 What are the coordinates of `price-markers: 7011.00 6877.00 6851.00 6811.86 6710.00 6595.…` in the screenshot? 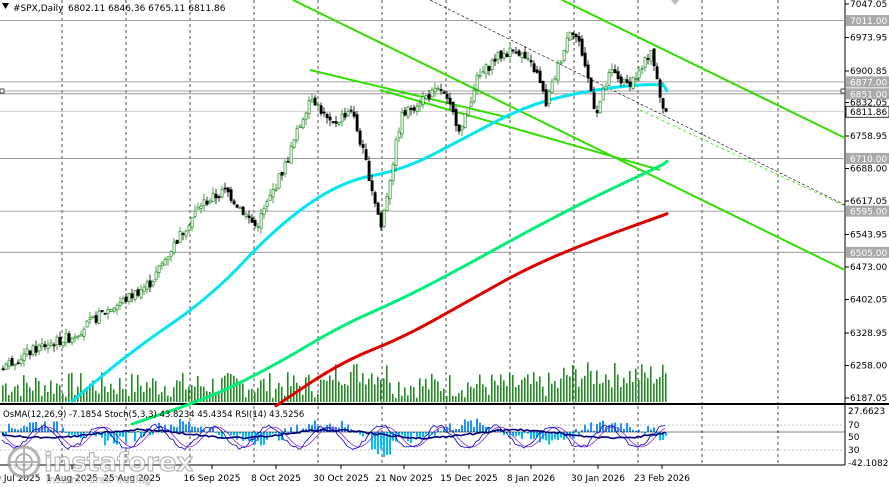 It's located at (867, 137).